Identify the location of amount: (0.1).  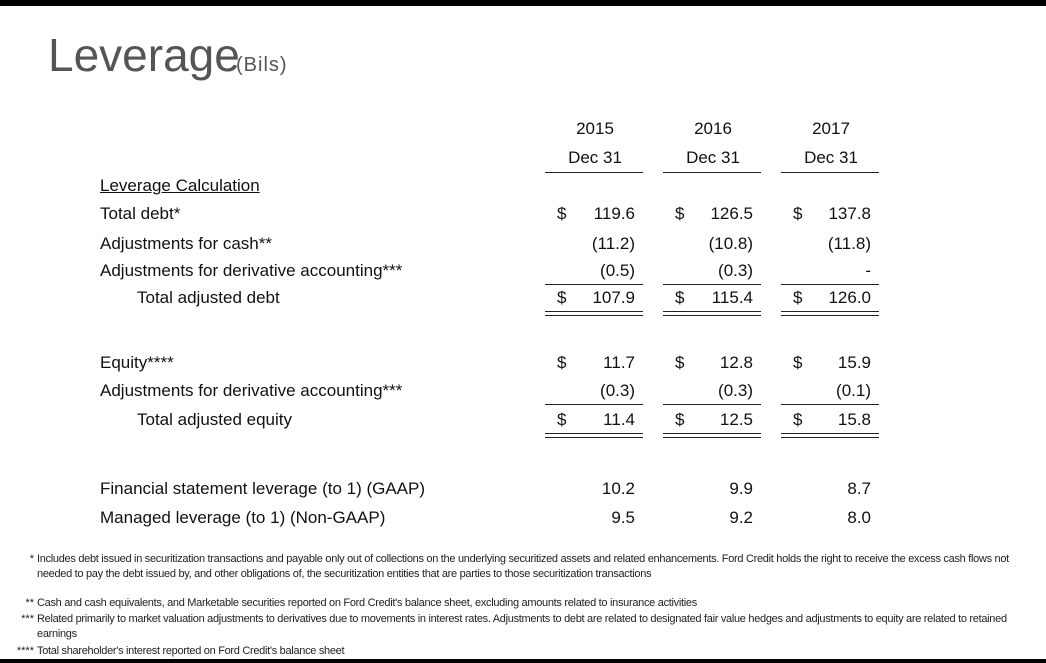
(853, 390).